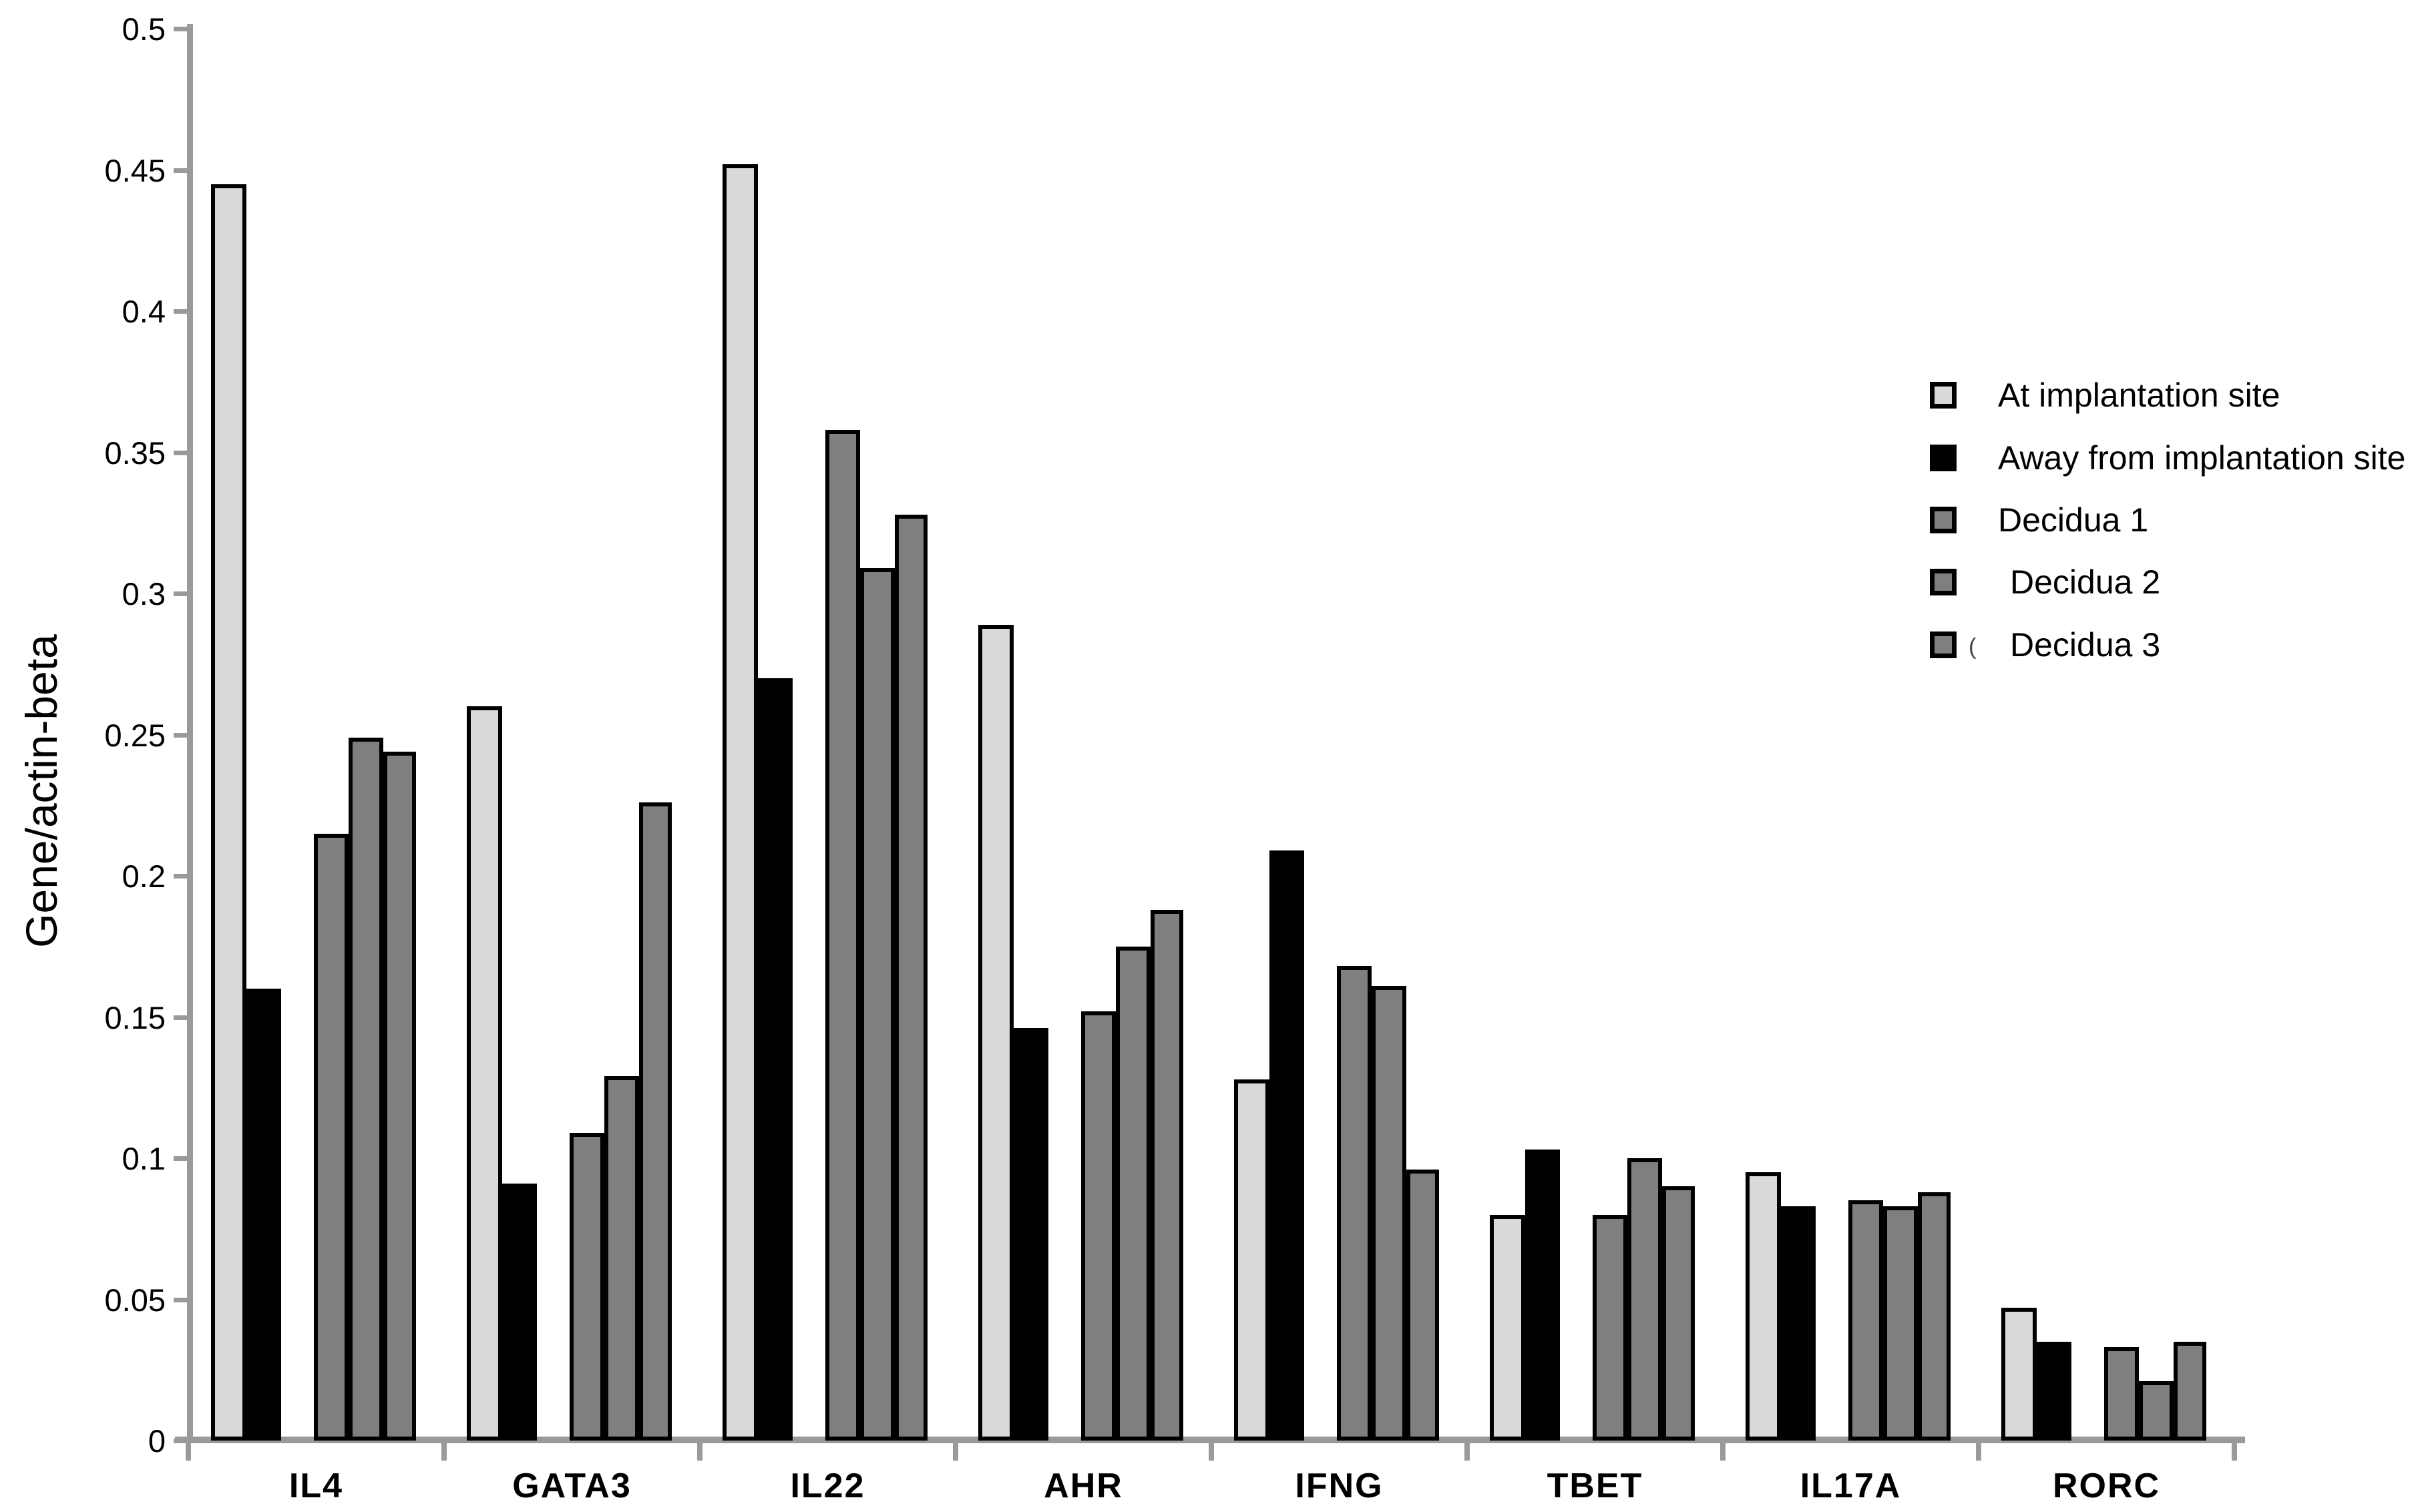 This screenshot has height=1512, width=2422. I want to click on x-axis-label-il4: IL4, so click(316, 1486).